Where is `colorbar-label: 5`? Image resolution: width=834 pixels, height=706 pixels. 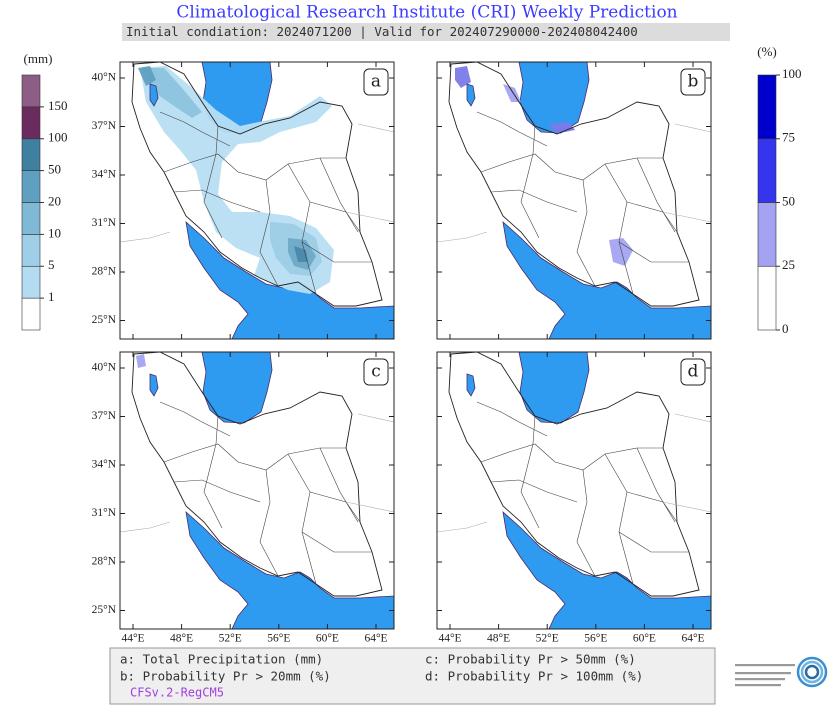
colorbar-label: 5 is located at coordinates (51, 264).